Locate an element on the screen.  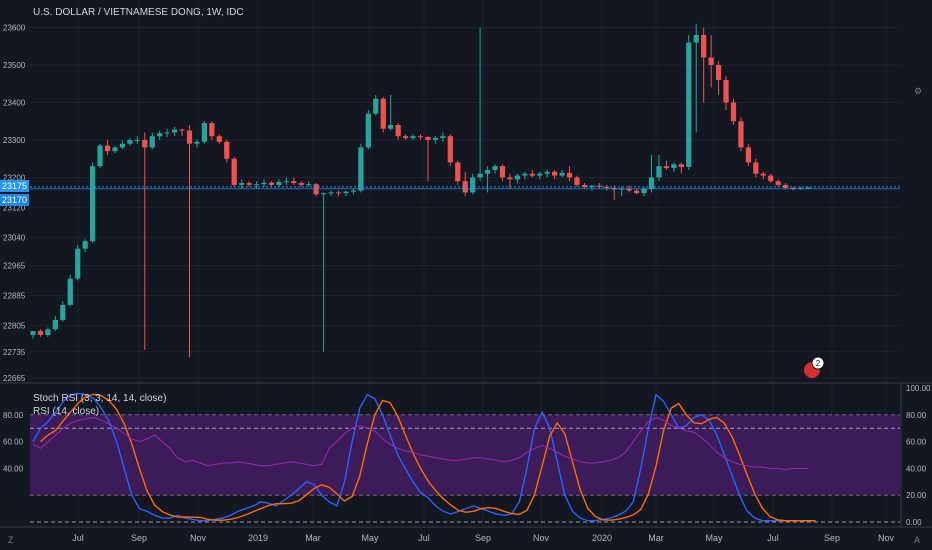
y-tick-label: 23600 is located at coordinates (14, 27).